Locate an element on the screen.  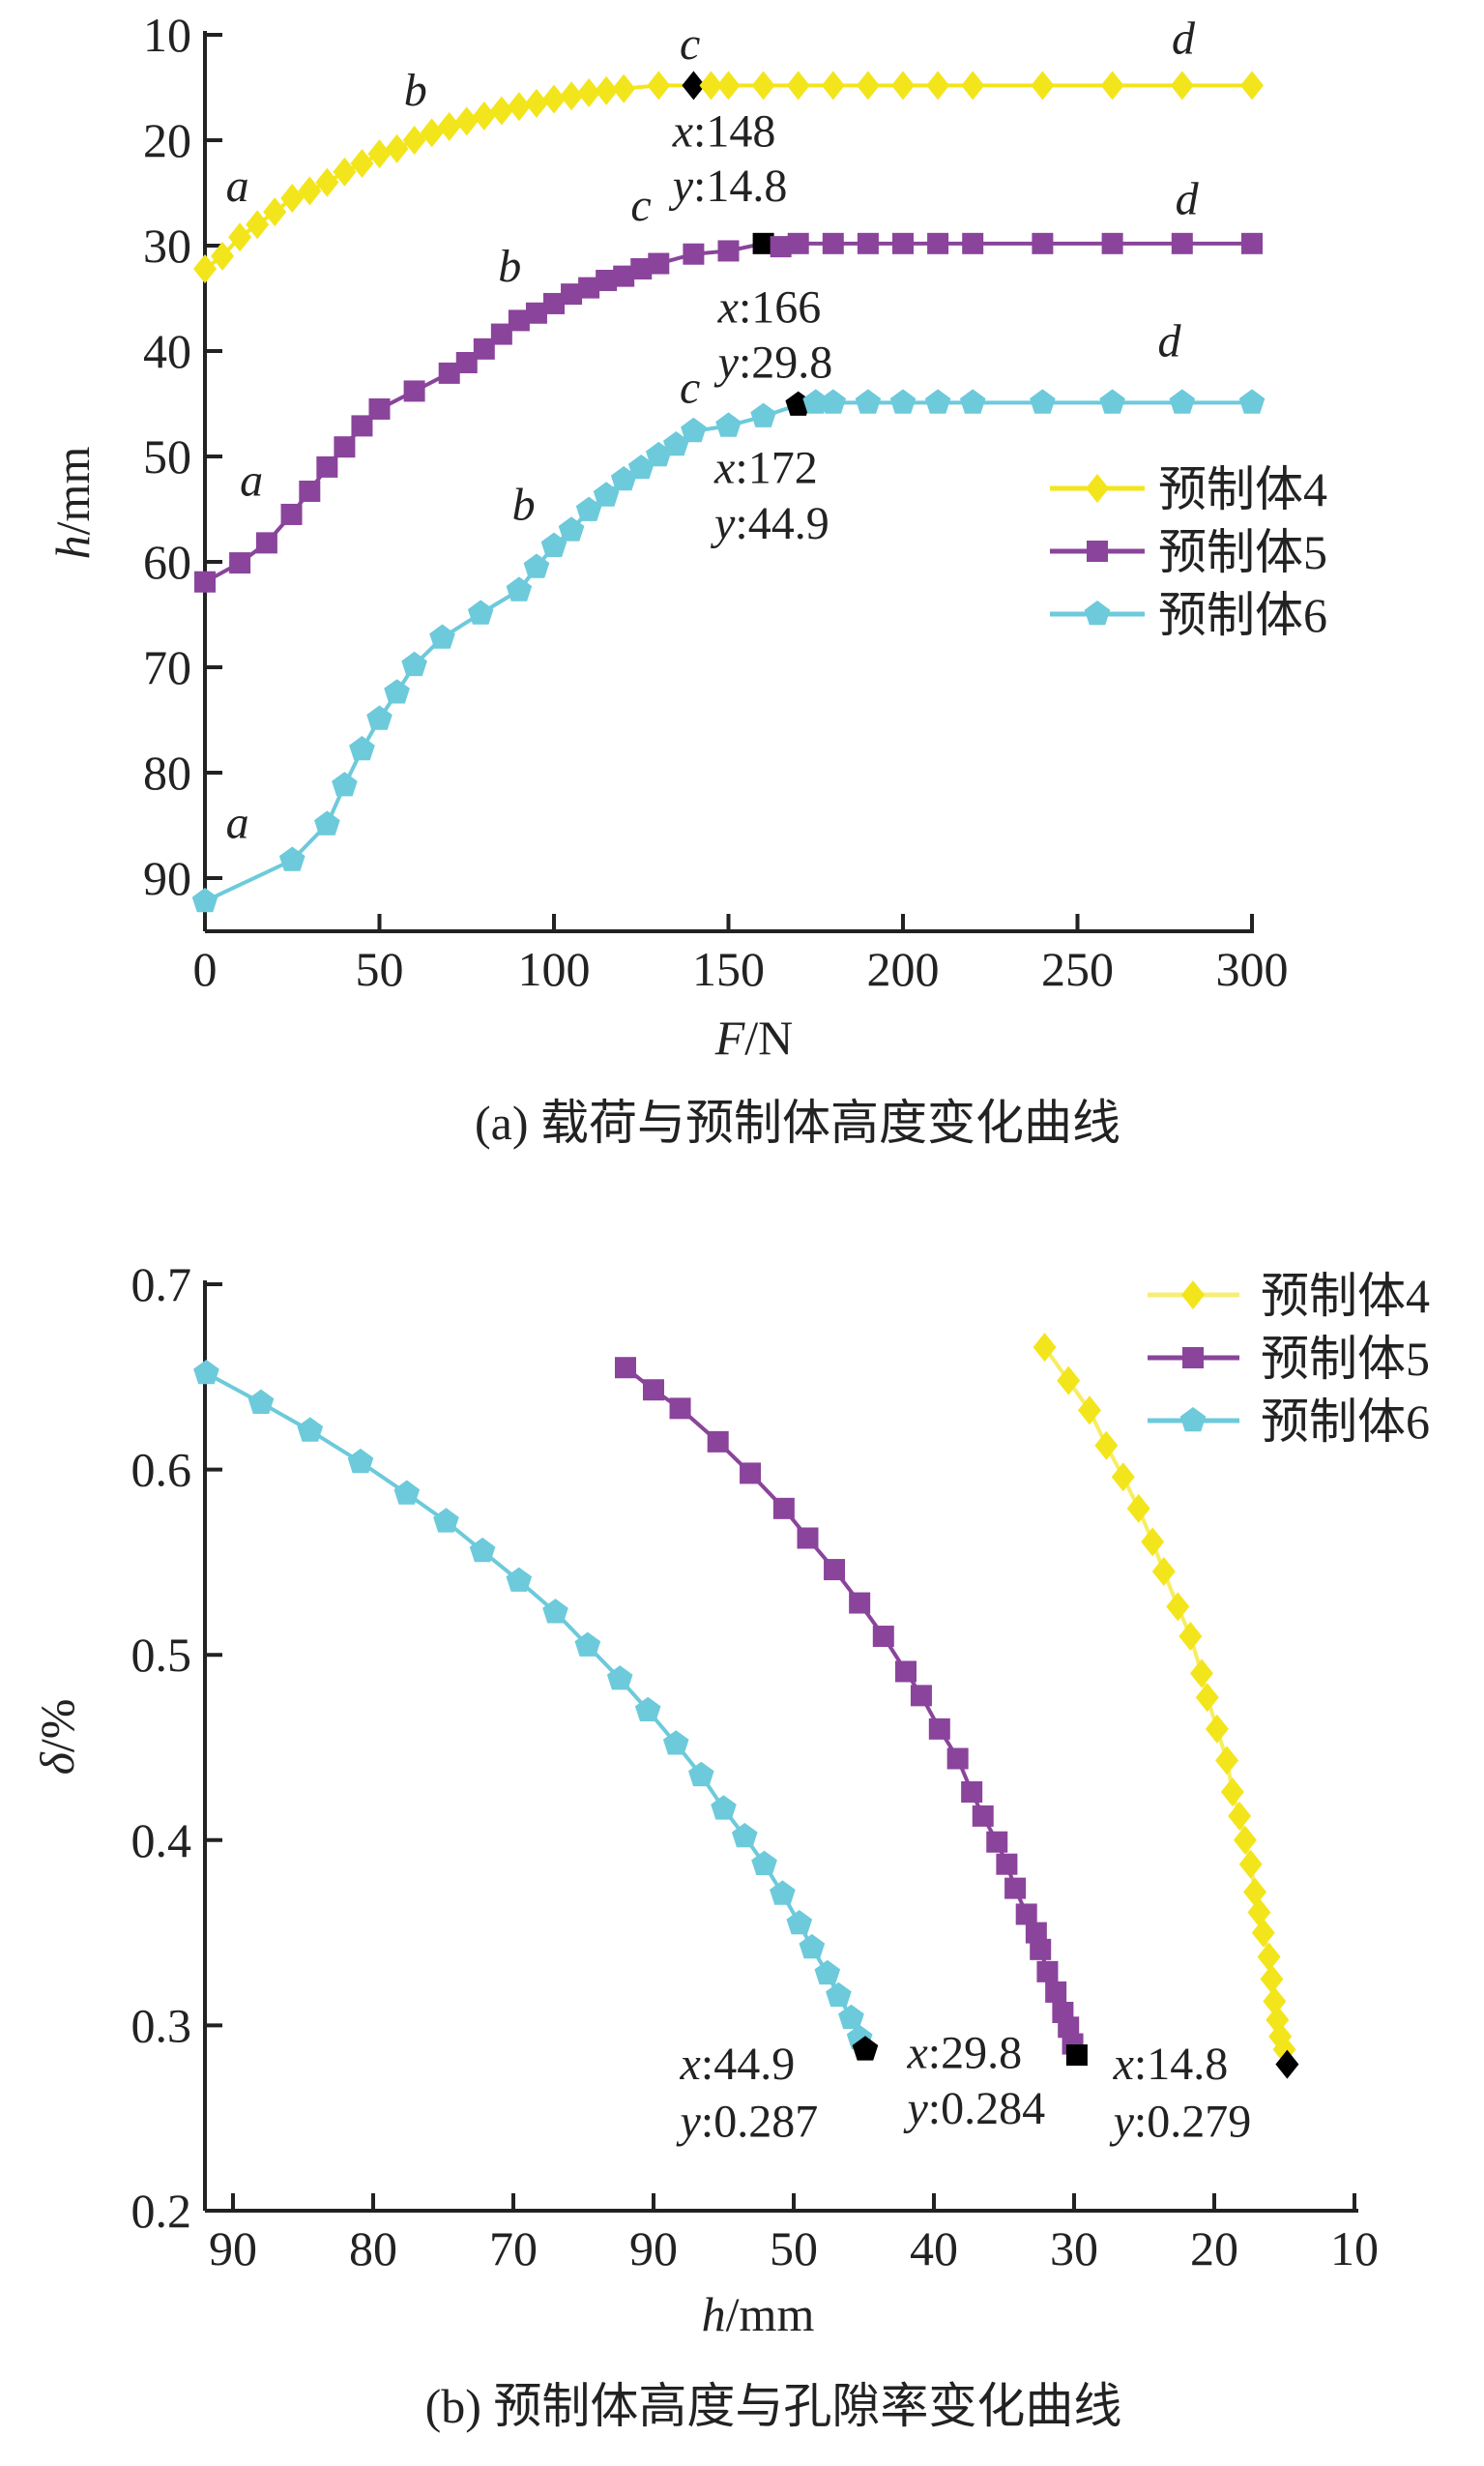
legend-label: 预制体6 is located at coordinates (1242, 615).